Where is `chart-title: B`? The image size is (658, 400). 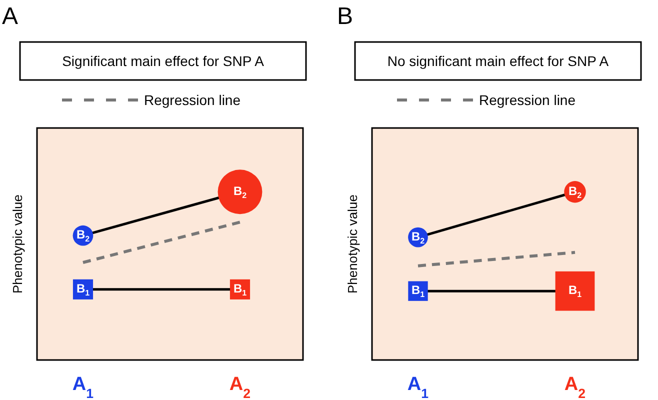
chart-title: B is located at coordinates (345, 16).